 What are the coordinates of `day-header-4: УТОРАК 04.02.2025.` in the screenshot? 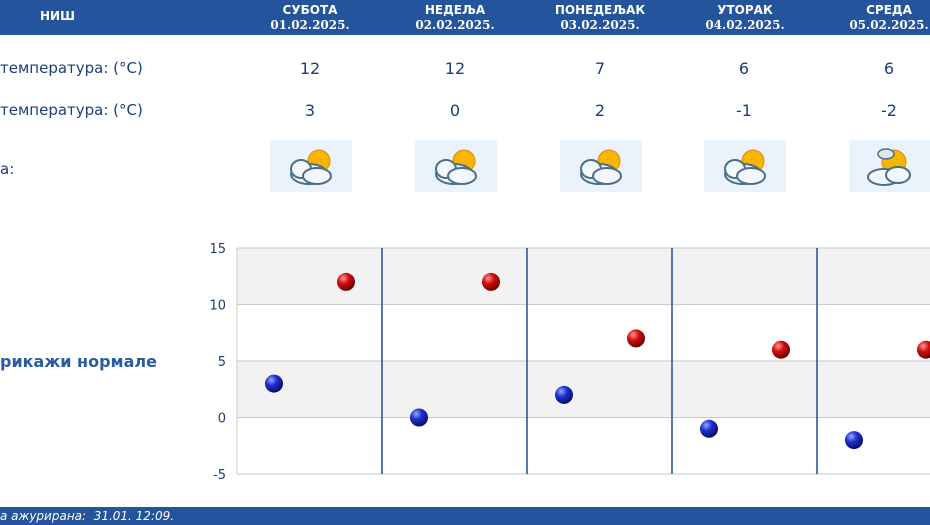 It's located at (745, 18).